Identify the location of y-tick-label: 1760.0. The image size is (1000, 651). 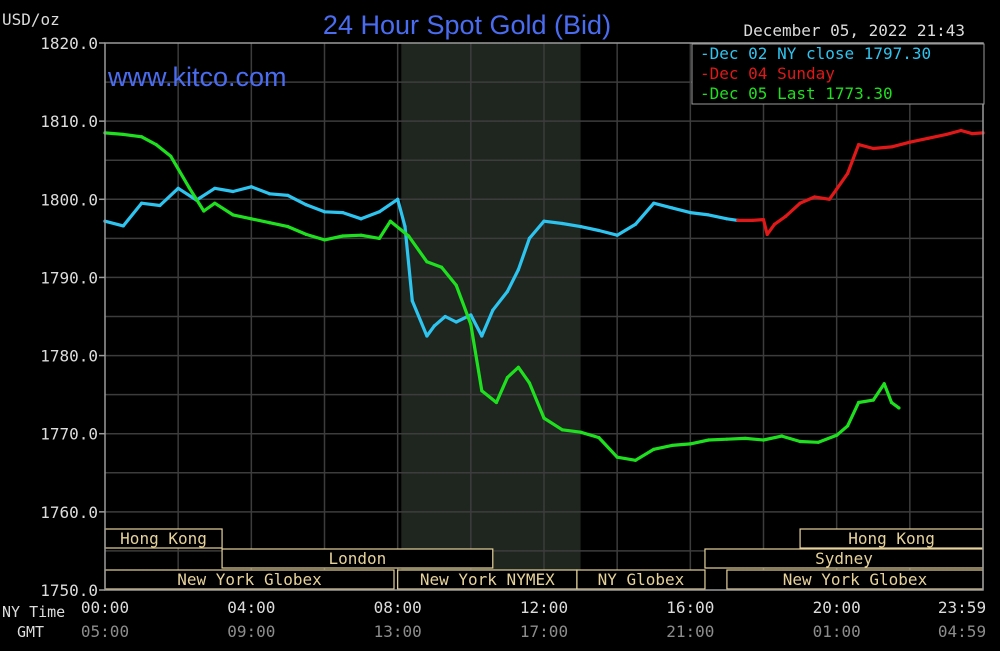
(69, 512).